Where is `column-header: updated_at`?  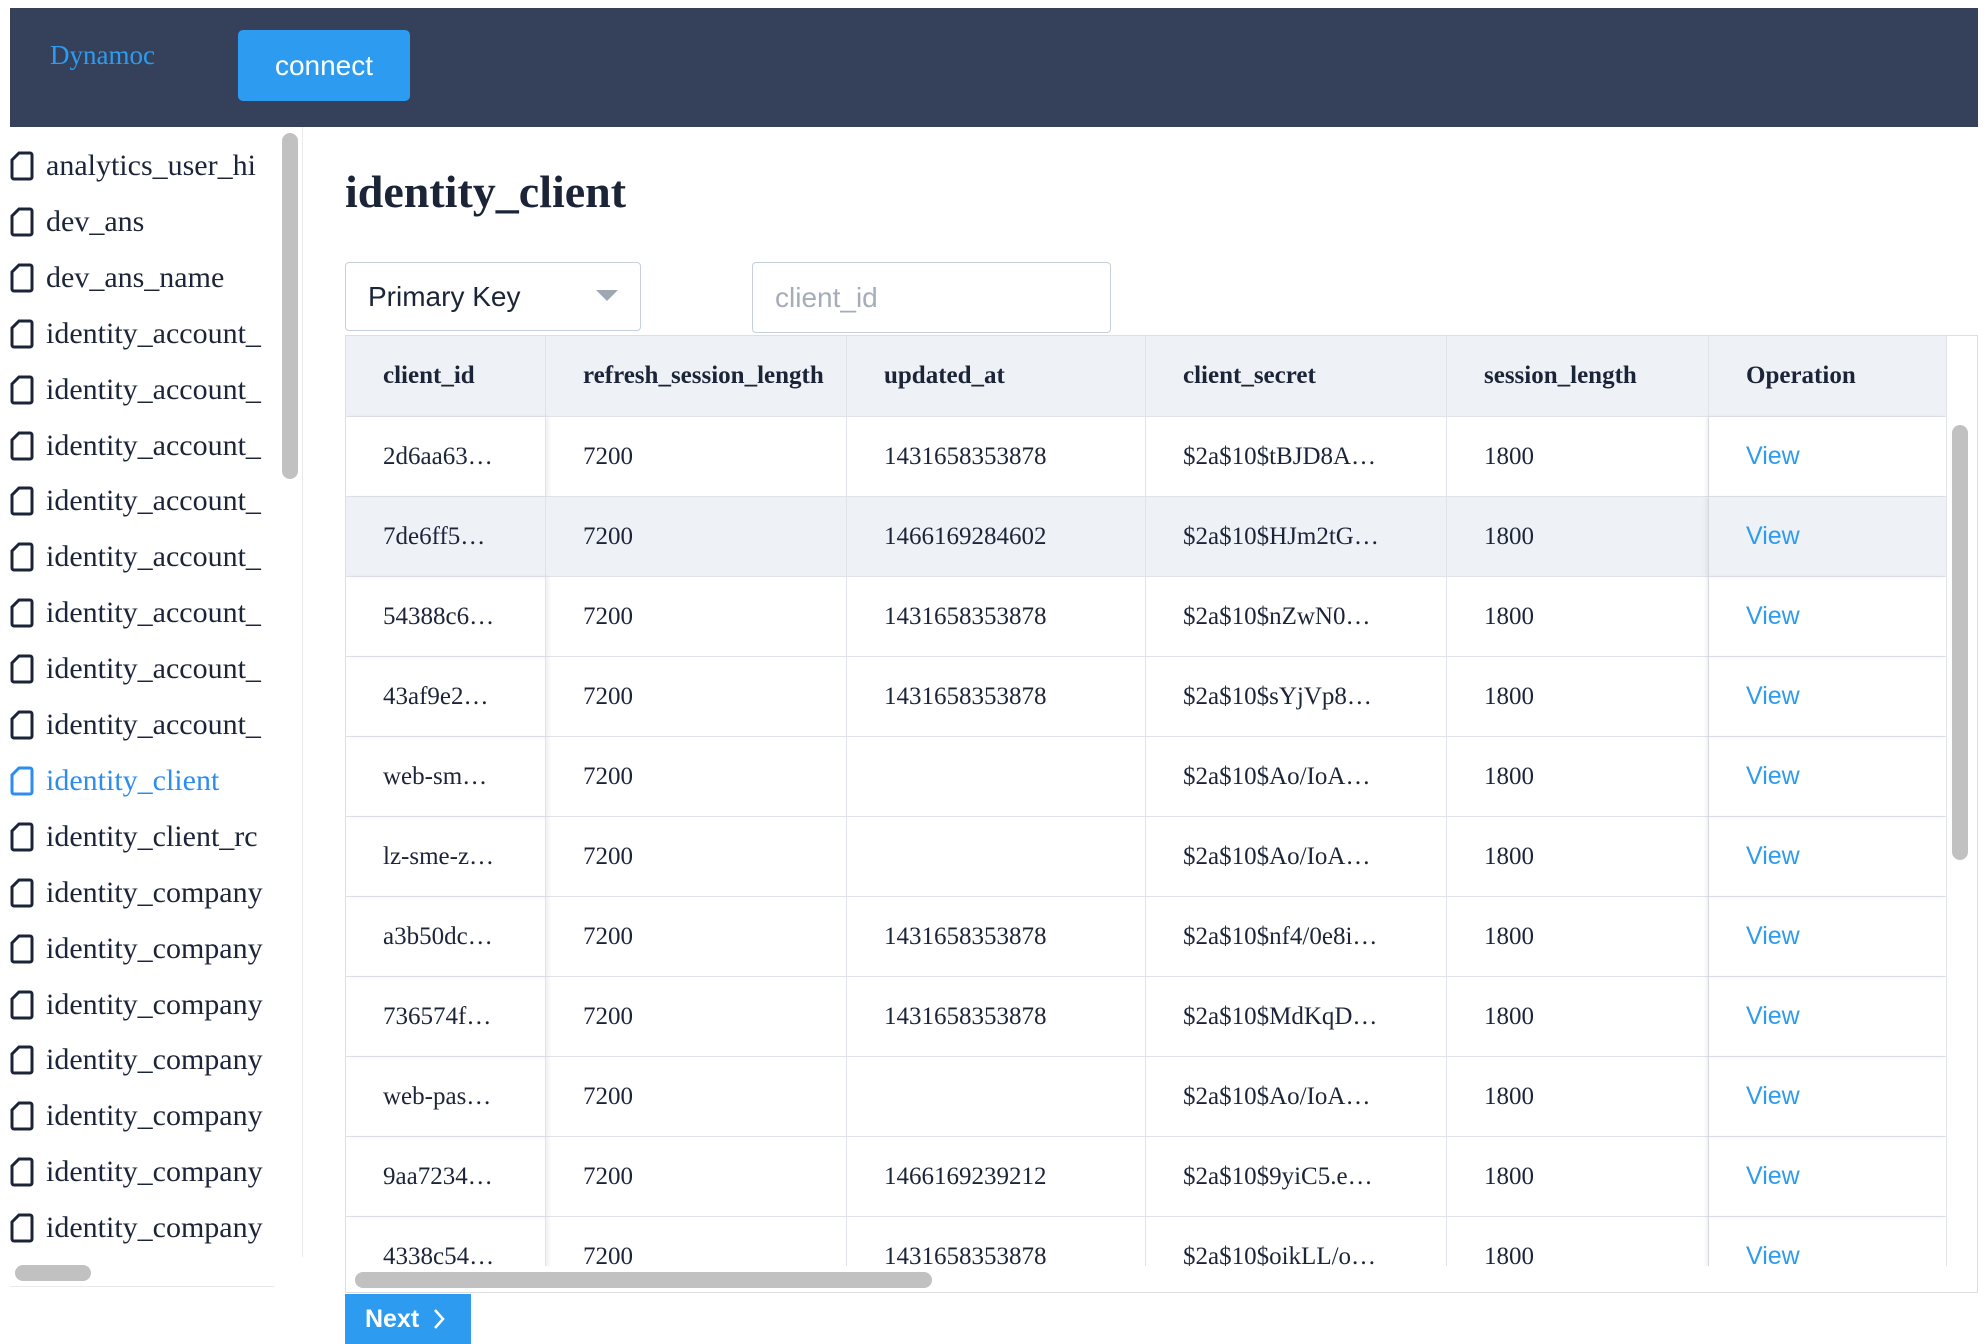 column-header: updated_at is located at coordinates (996, 376).